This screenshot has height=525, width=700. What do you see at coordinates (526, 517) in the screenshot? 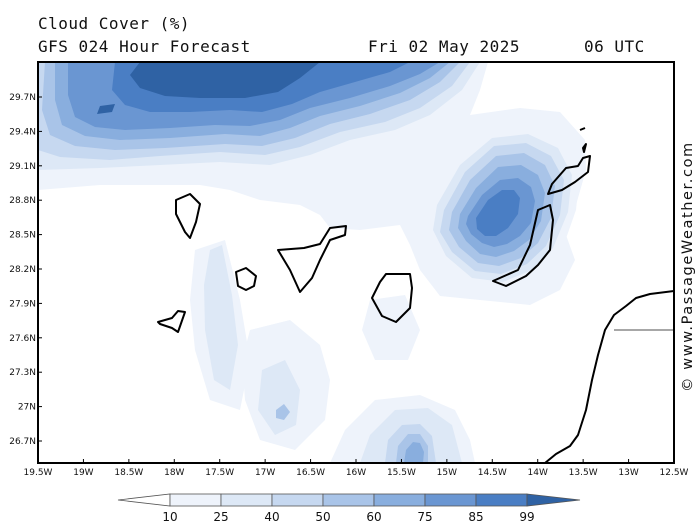
I see `legend-label: 99` at bounding box center [526, 517].